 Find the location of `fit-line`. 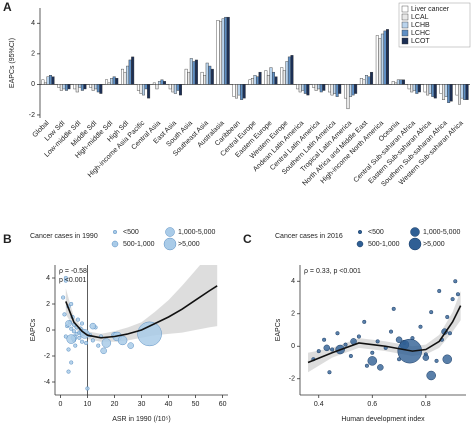

fit-line is located at coordinates (384, 334).